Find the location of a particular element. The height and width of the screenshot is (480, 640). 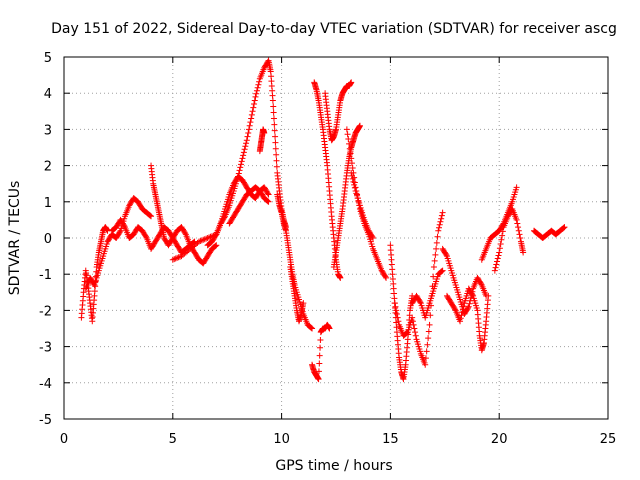

y-tick-label: 0 is located at coordinates (48, 239).